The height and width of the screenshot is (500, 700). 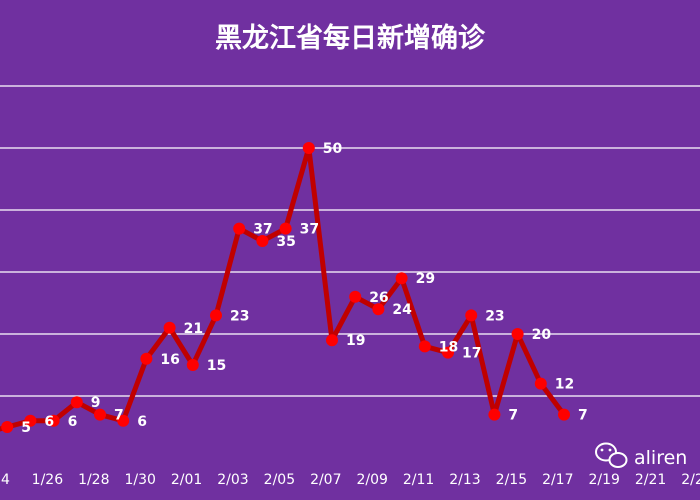 What do you see at coordinates (325, 480) in the screenshot?
I see `x-tick-label: 2/07` at bounding box center [325, 480].